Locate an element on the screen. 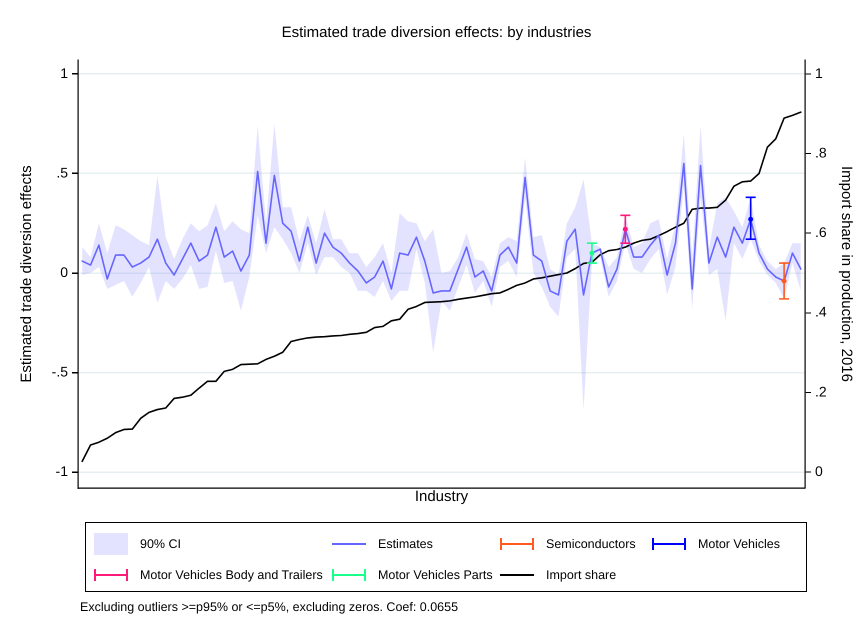 The image size is (863, 637). x-axis-title: Industry is located at coordinates (441, 497).